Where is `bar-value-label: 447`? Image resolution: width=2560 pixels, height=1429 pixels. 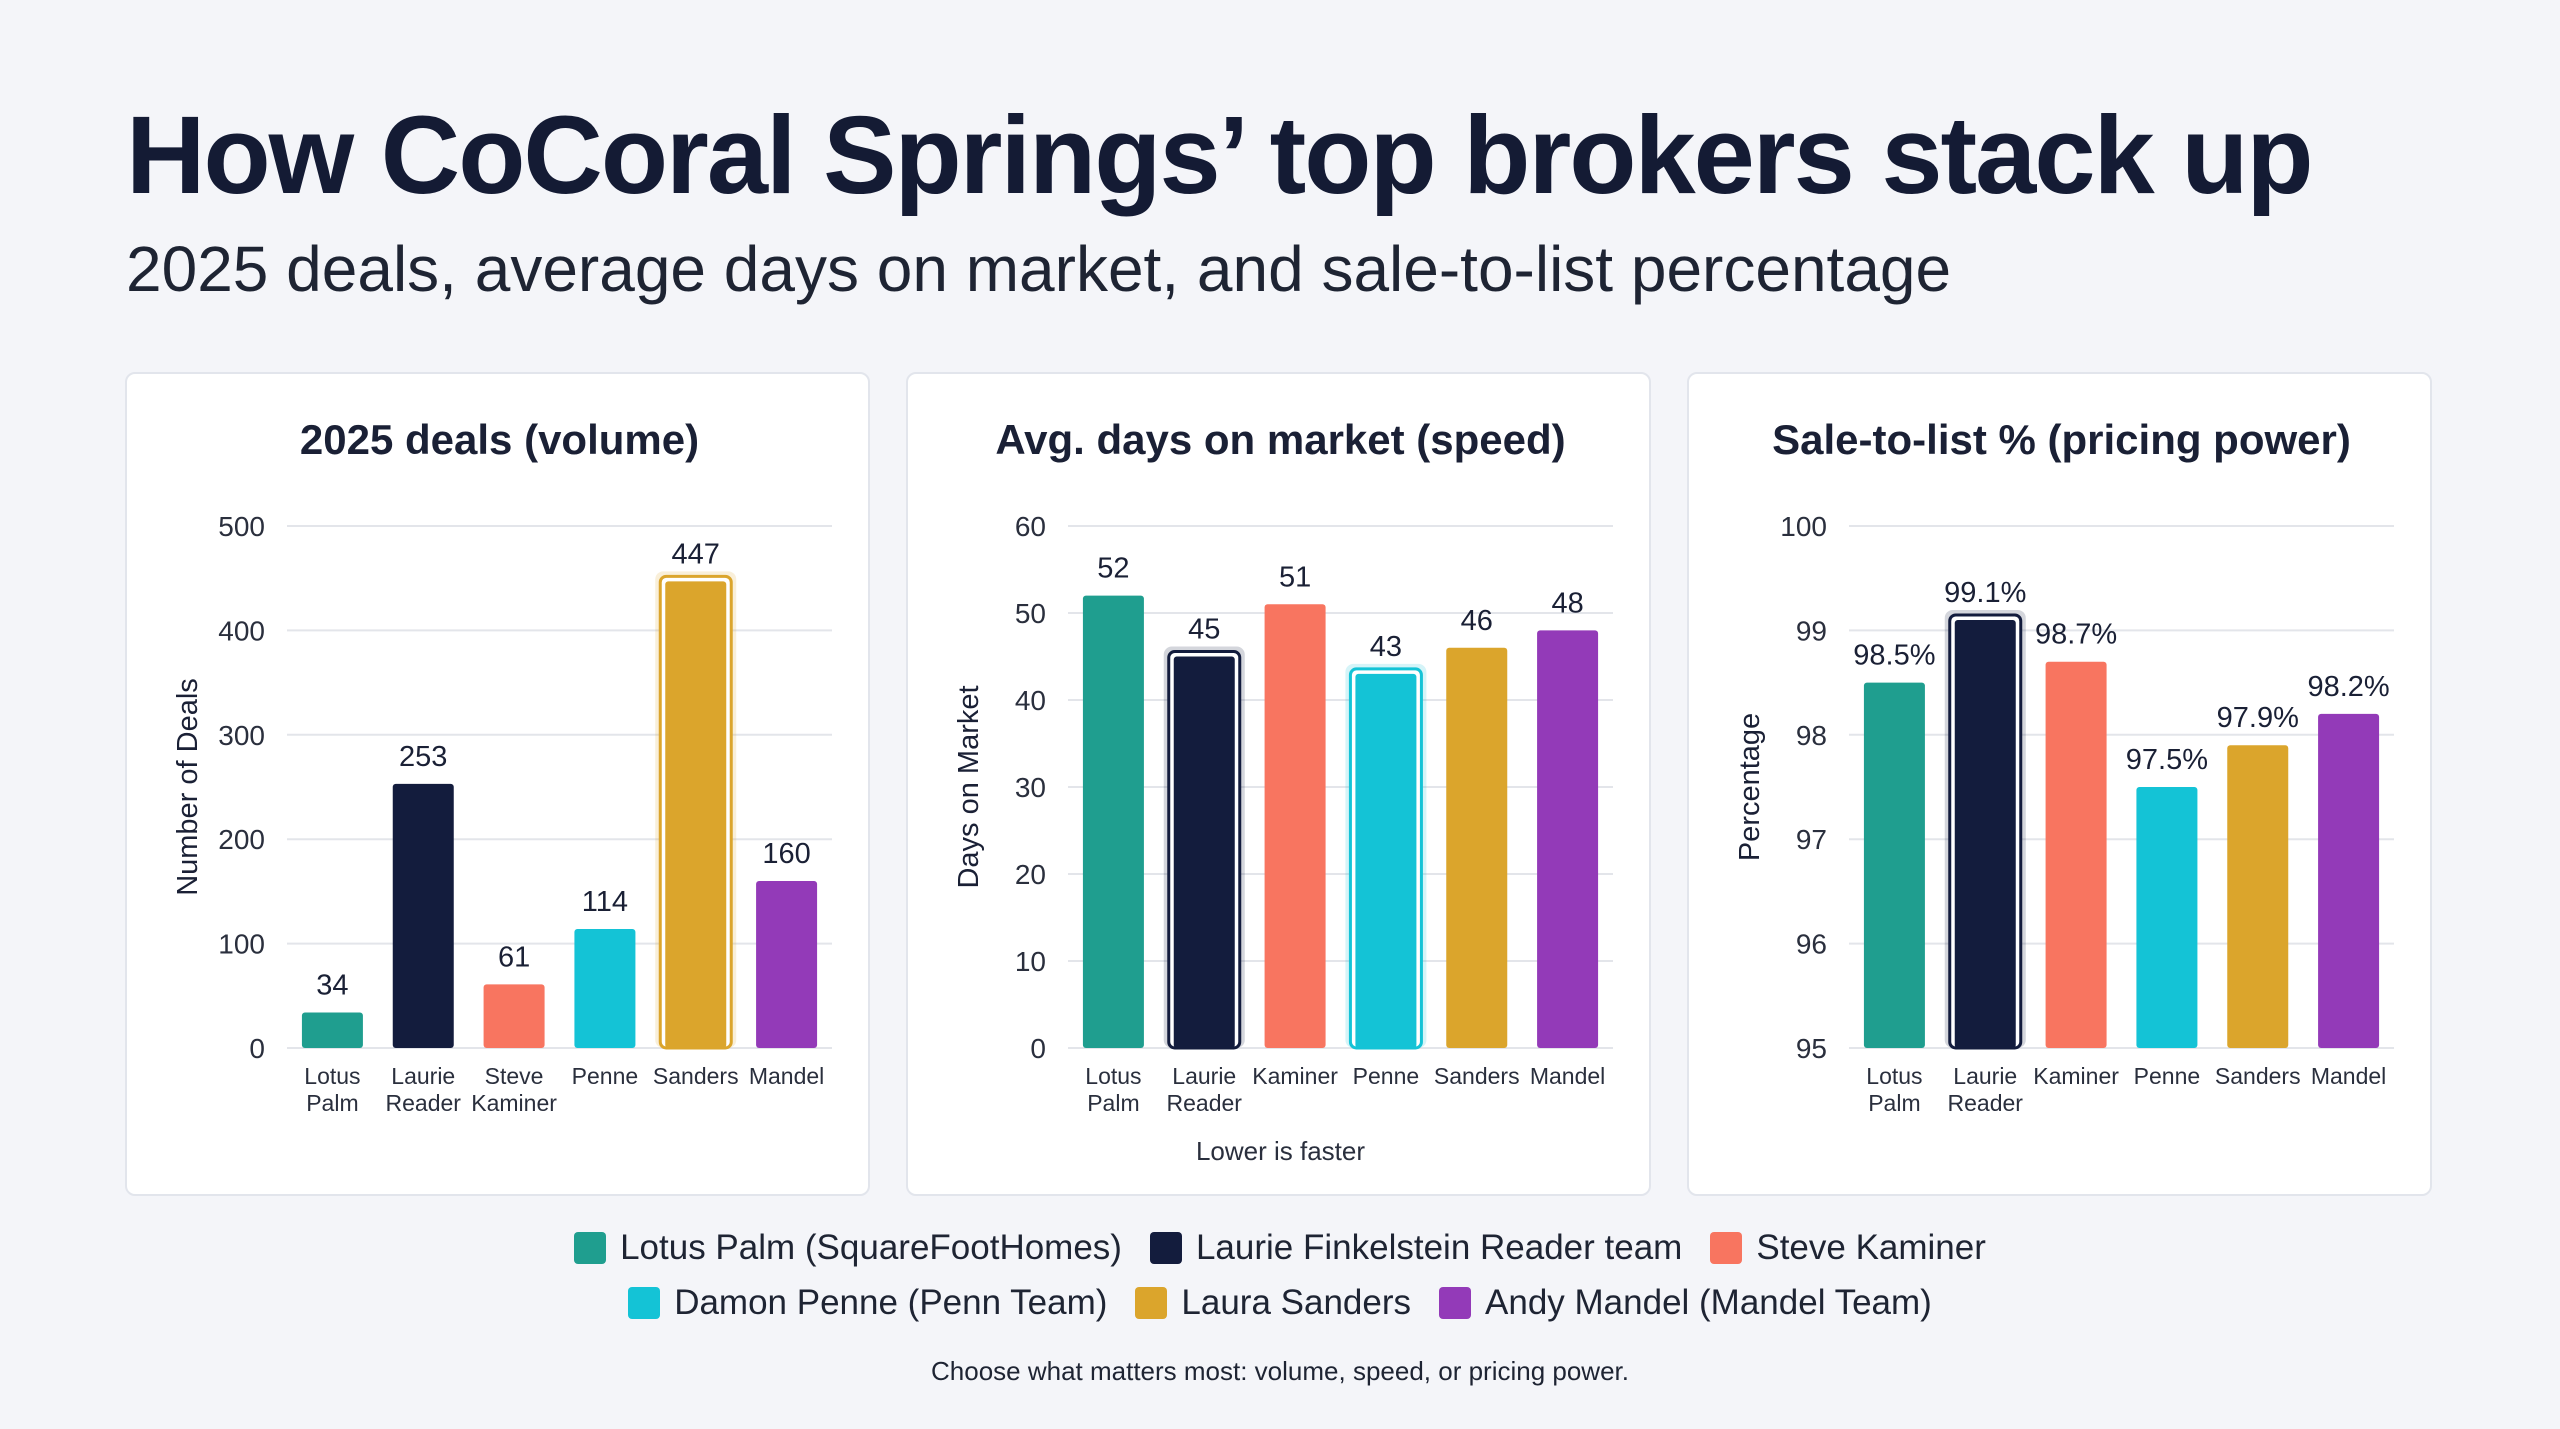 bar-value-label: 447 is located at coordinates (696, 554).